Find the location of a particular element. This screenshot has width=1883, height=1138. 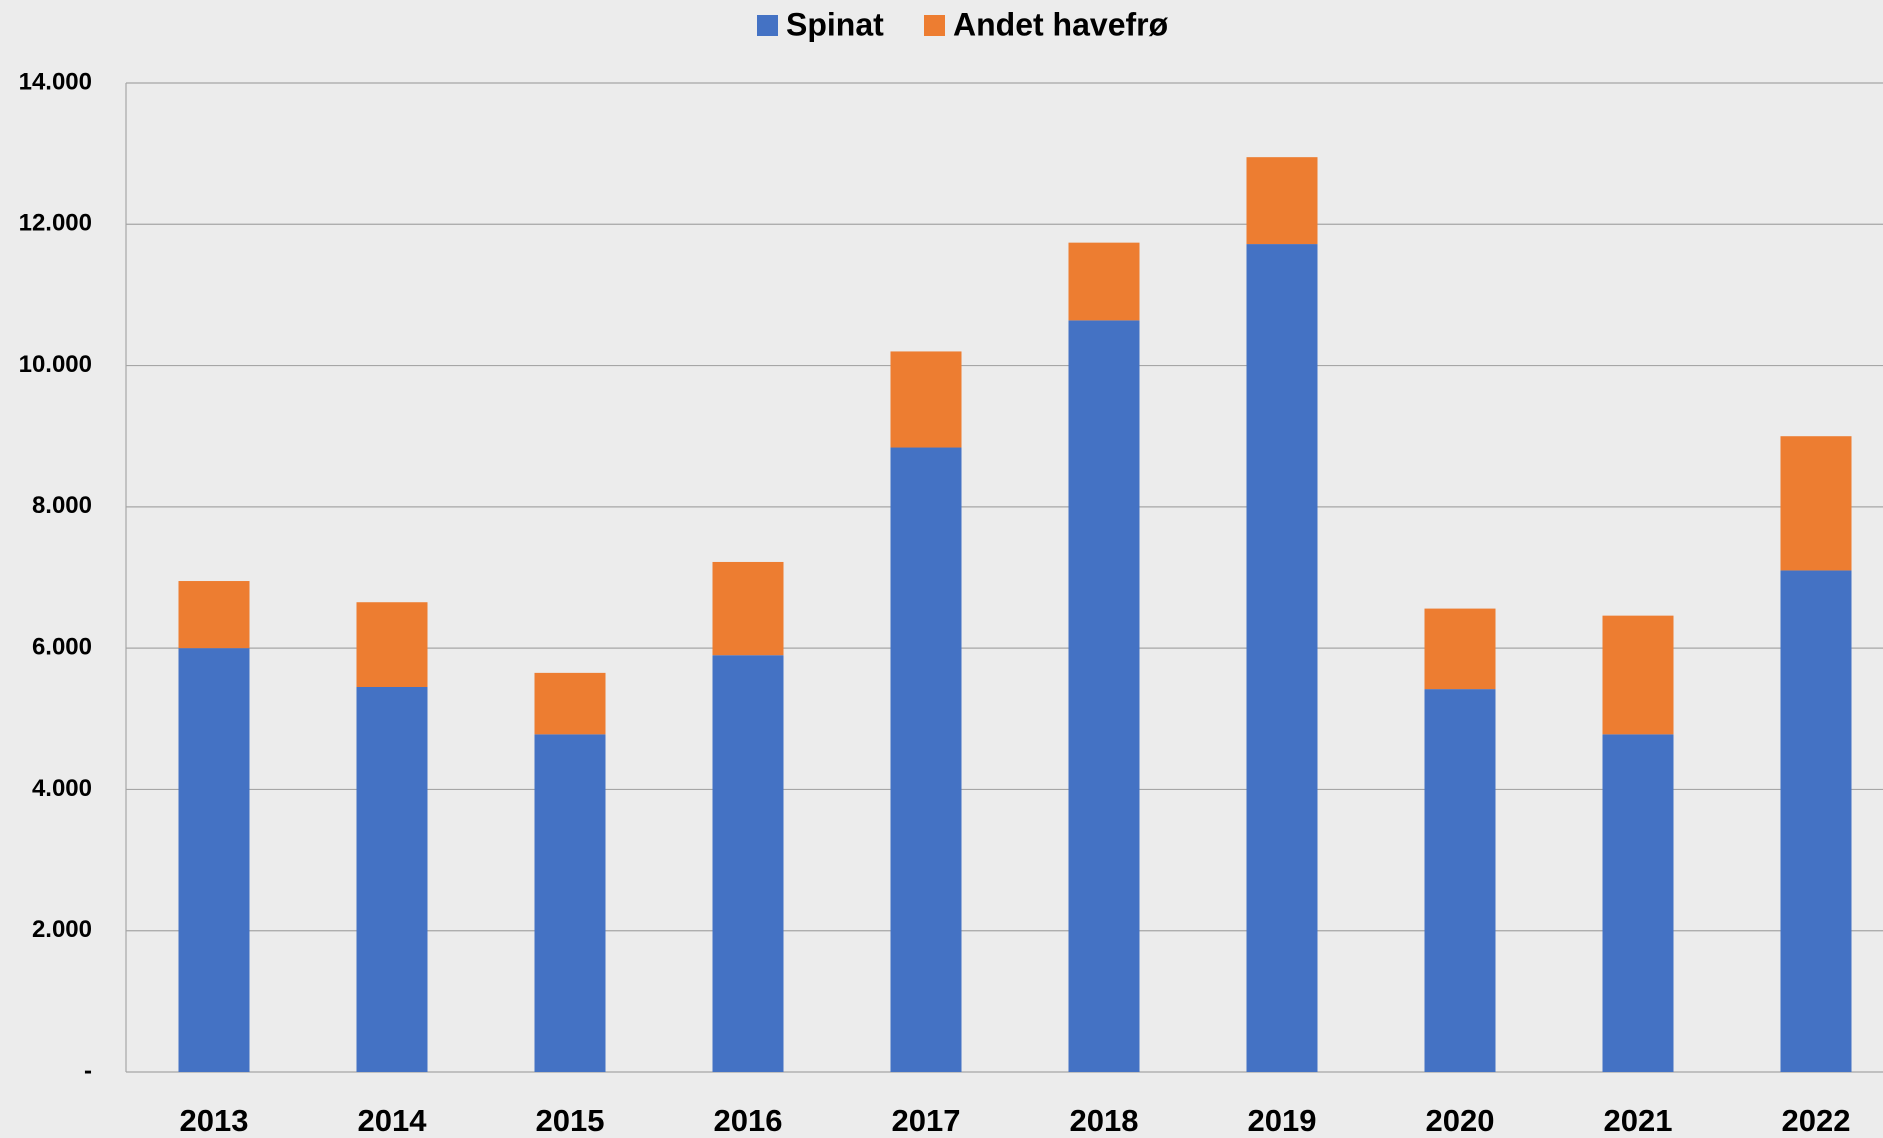

legend-label: Andet havefrø is located at coordinates (1061, 24).